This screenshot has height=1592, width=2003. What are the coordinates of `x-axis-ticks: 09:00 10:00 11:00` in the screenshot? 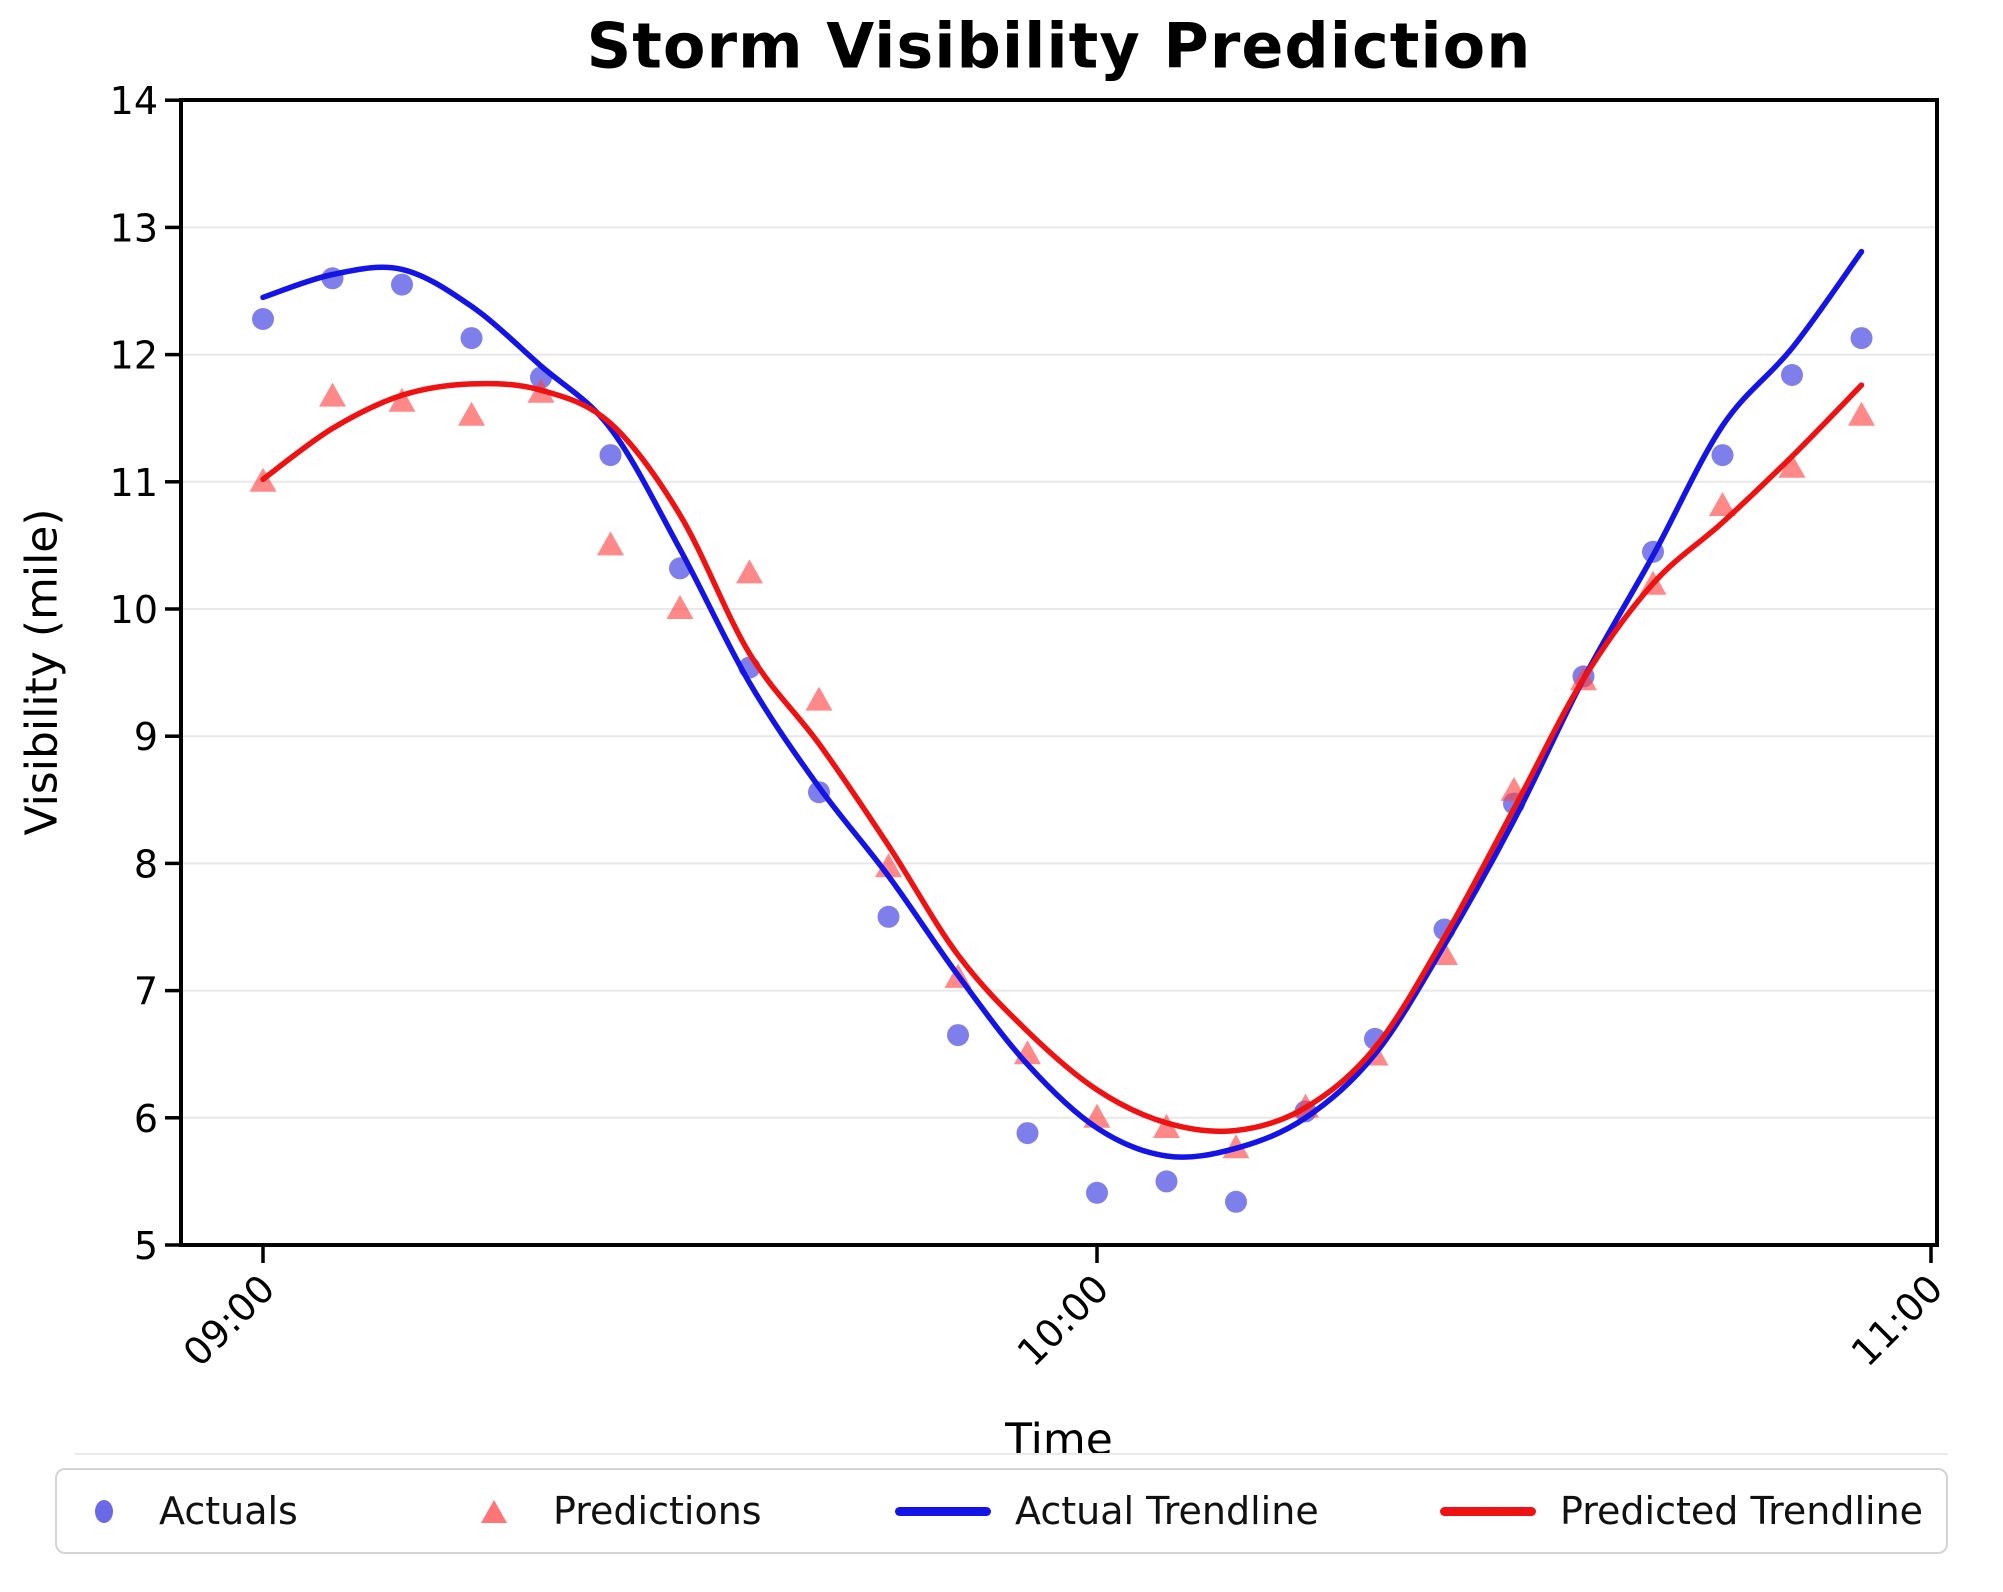 It's located at (1063, 1310).